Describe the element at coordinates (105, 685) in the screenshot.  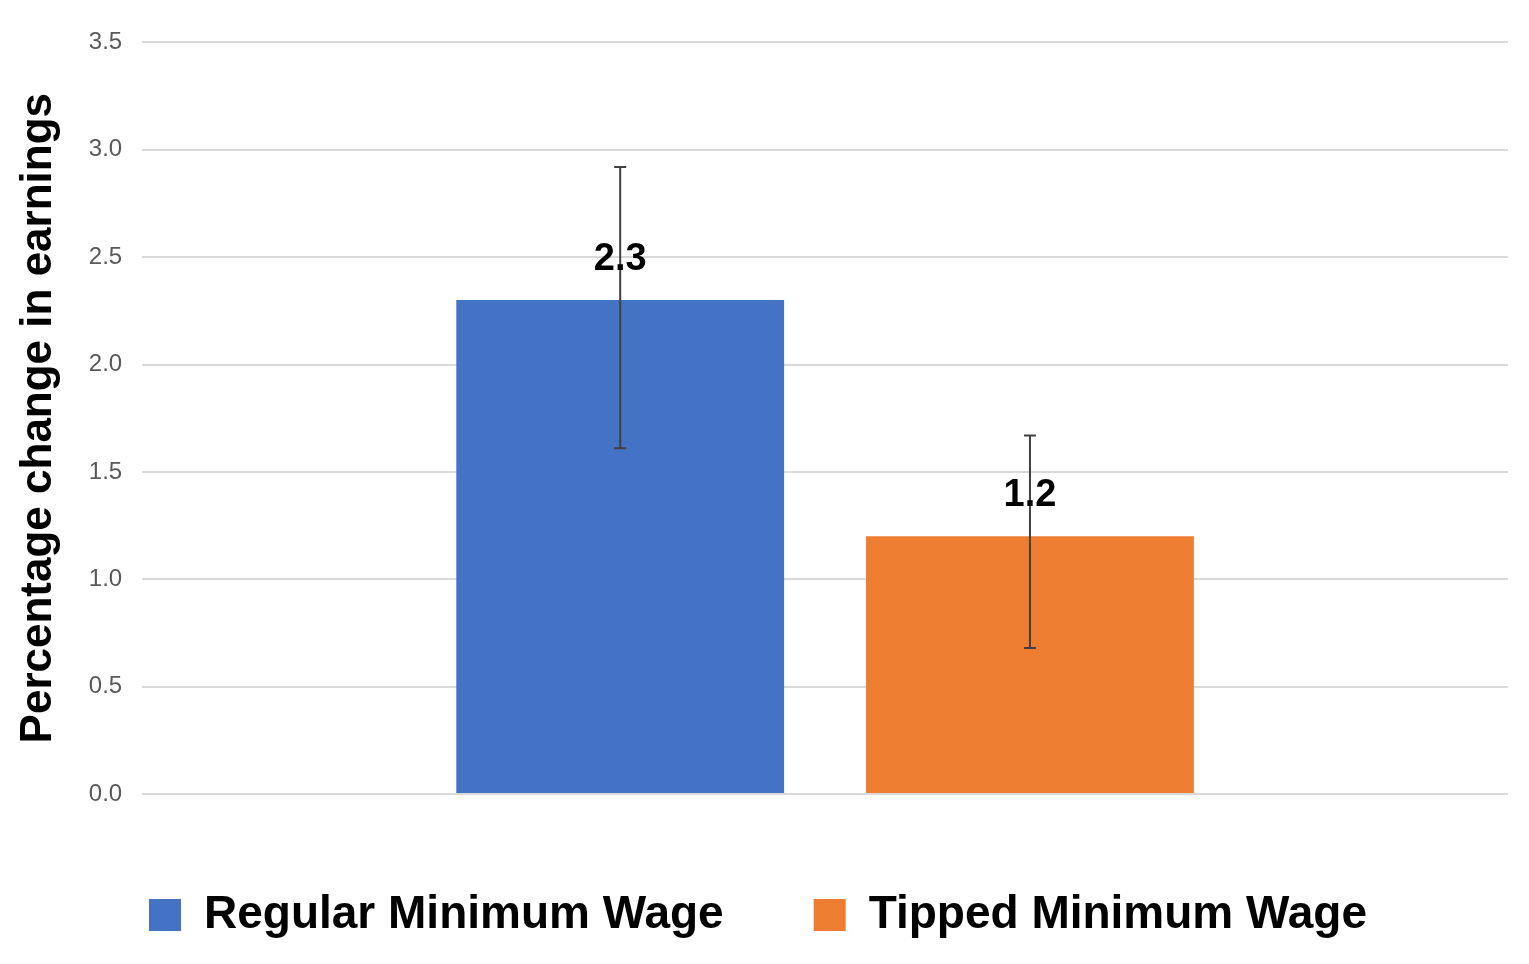
I see `y-tick-label: 0.5` at that location.